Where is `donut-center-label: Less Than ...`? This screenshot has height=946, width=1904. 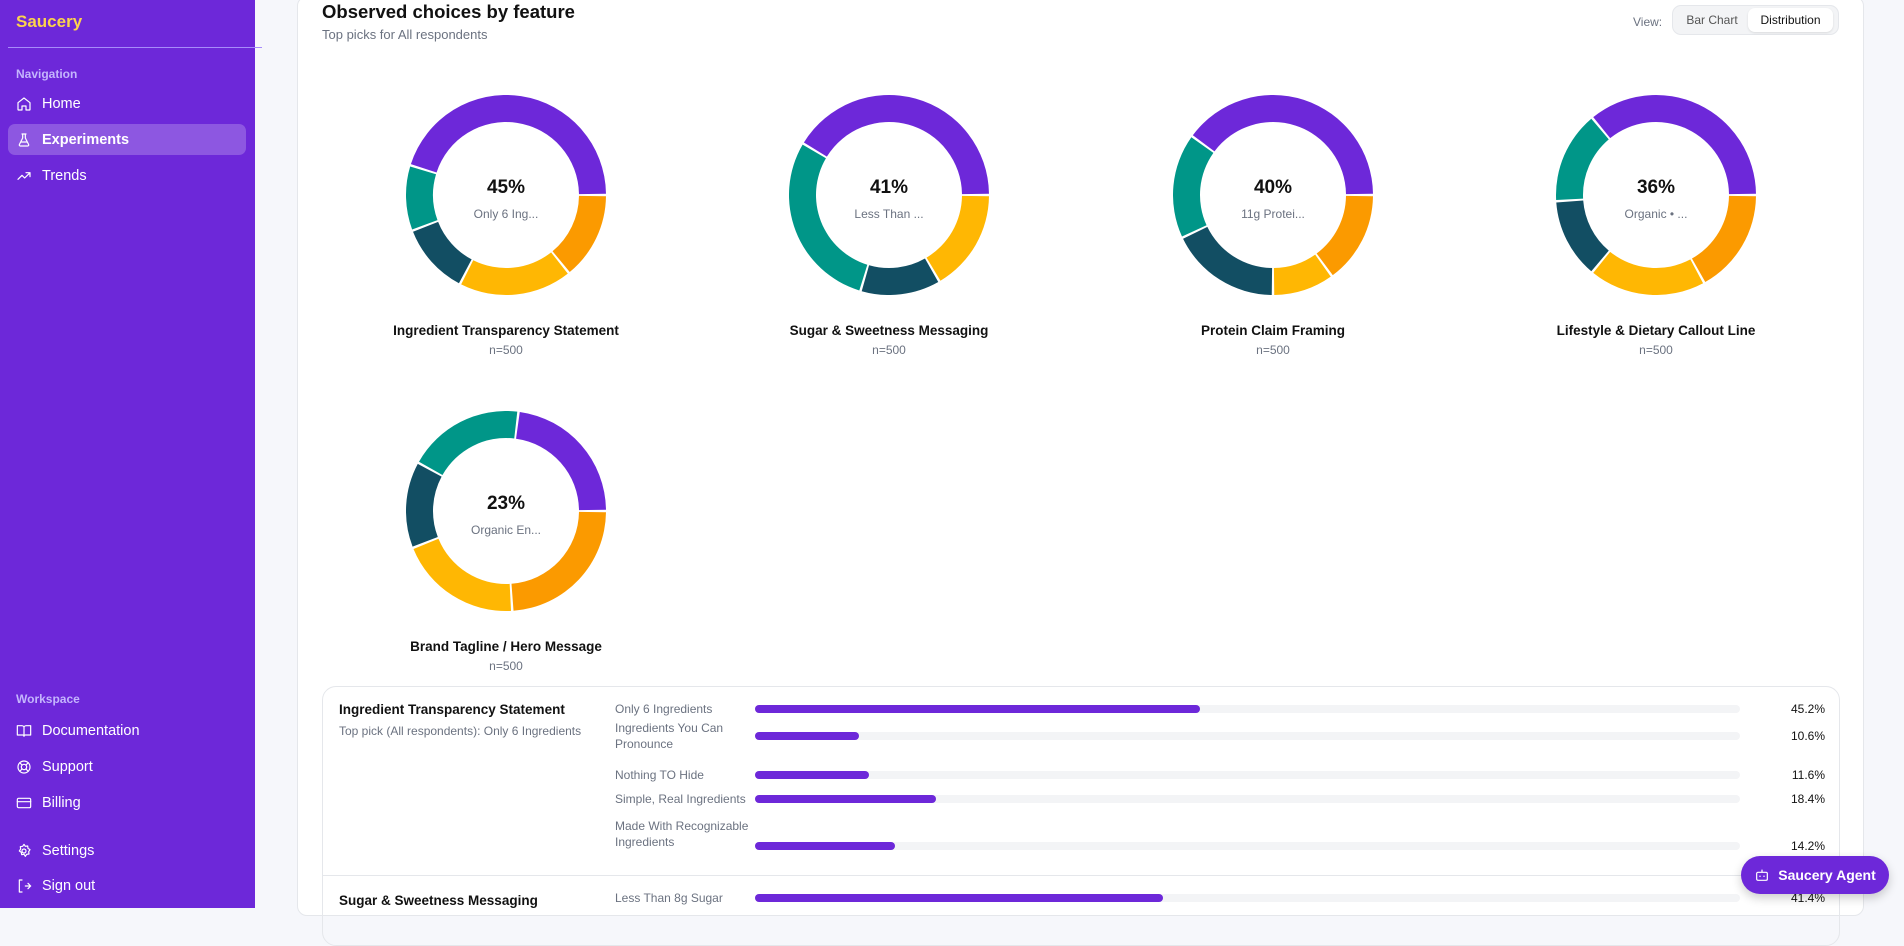 donut-center-label: Less Than ... is located at coordinates (889, 214).